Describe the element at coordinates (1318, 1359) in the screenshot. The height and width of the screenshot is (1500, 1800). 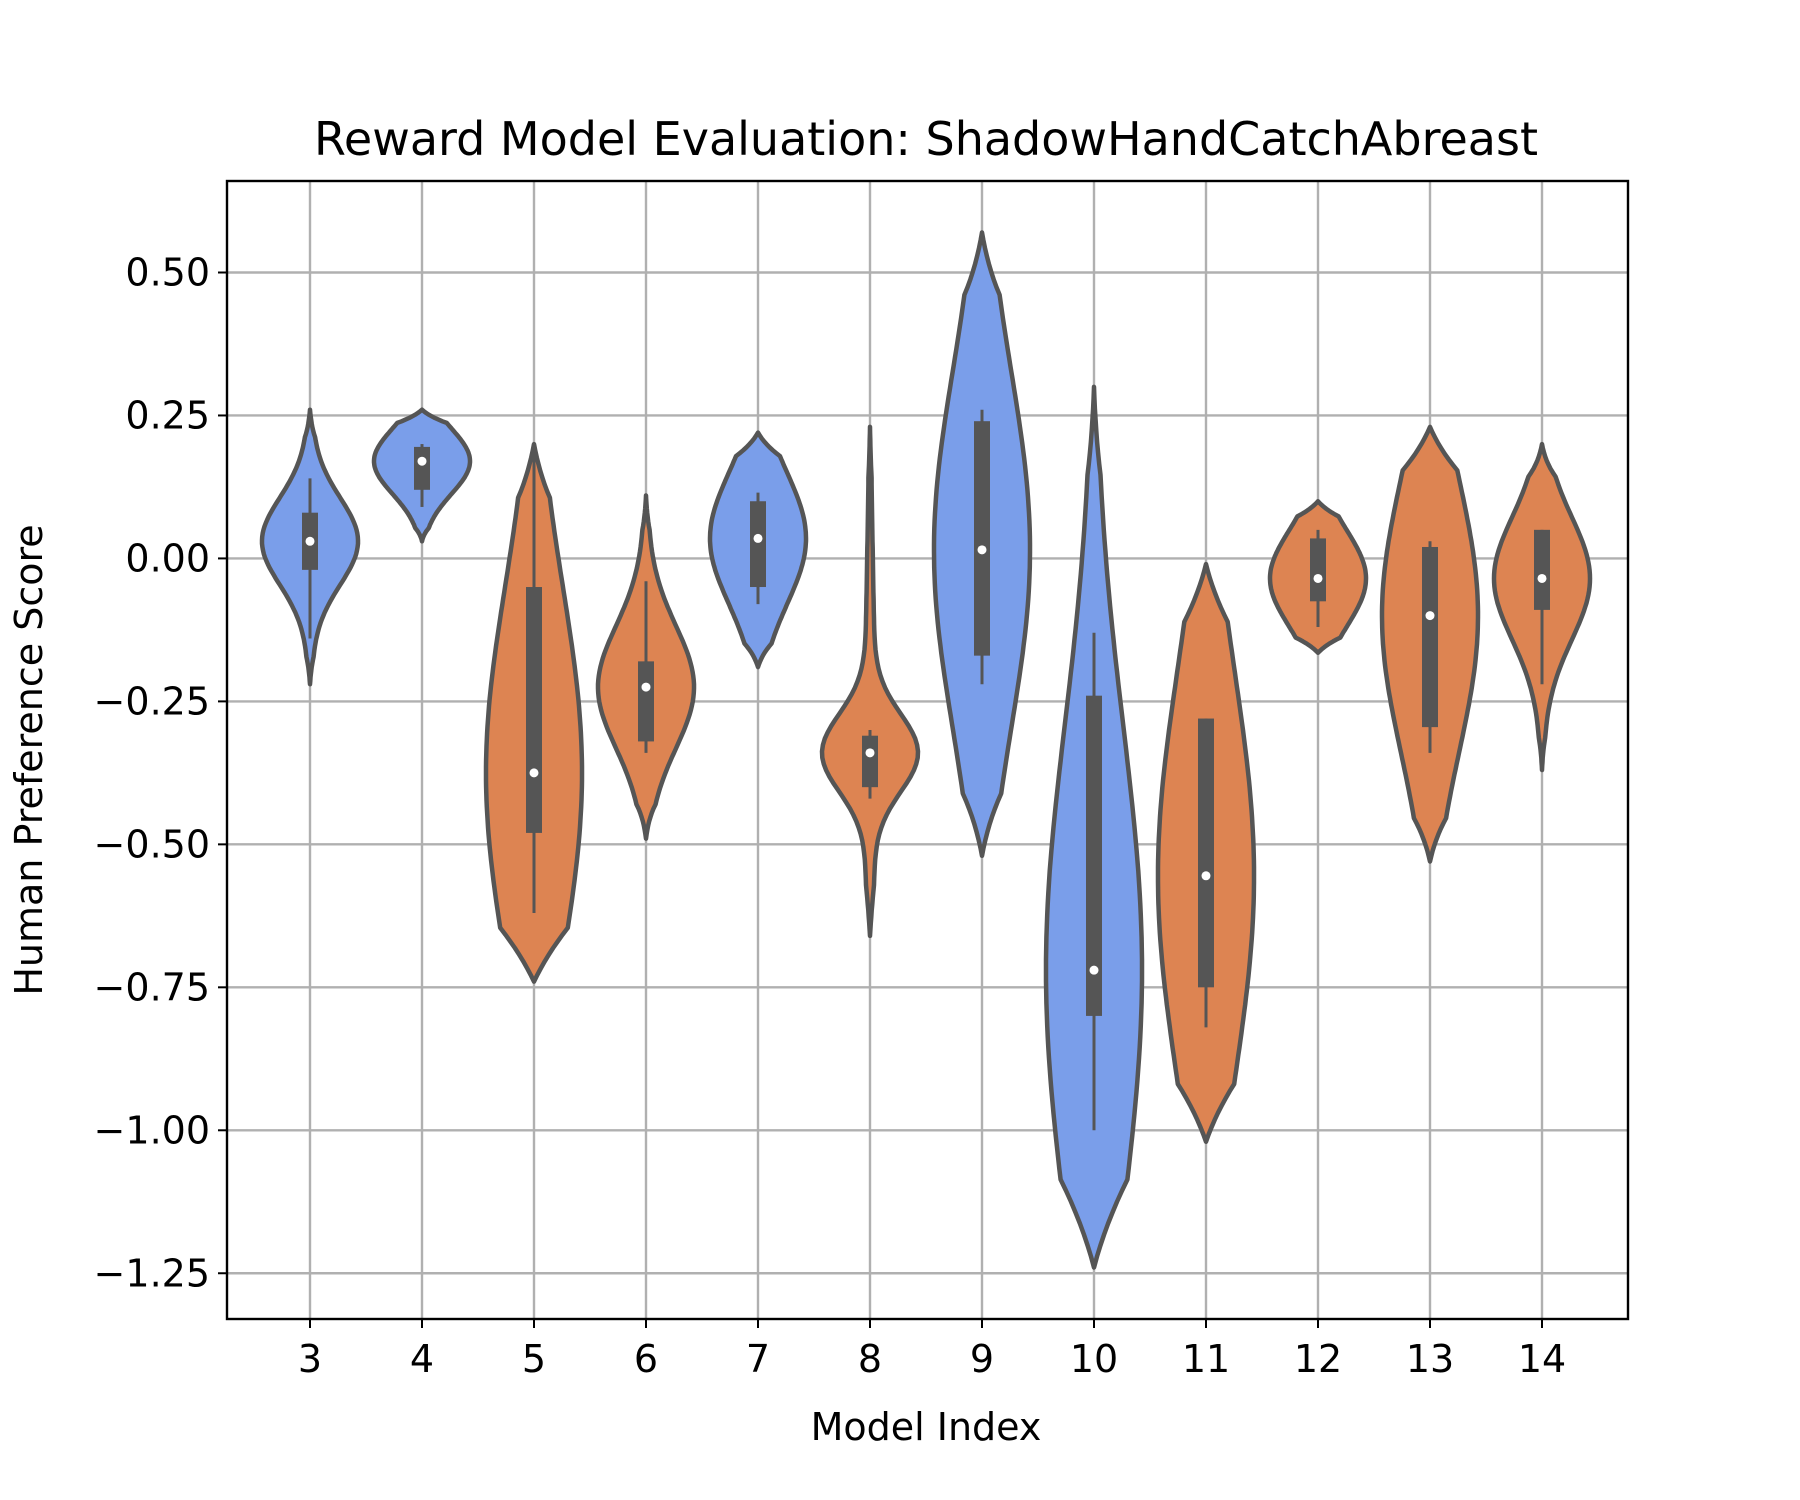
I see `x-tick-label: 12` at that location.